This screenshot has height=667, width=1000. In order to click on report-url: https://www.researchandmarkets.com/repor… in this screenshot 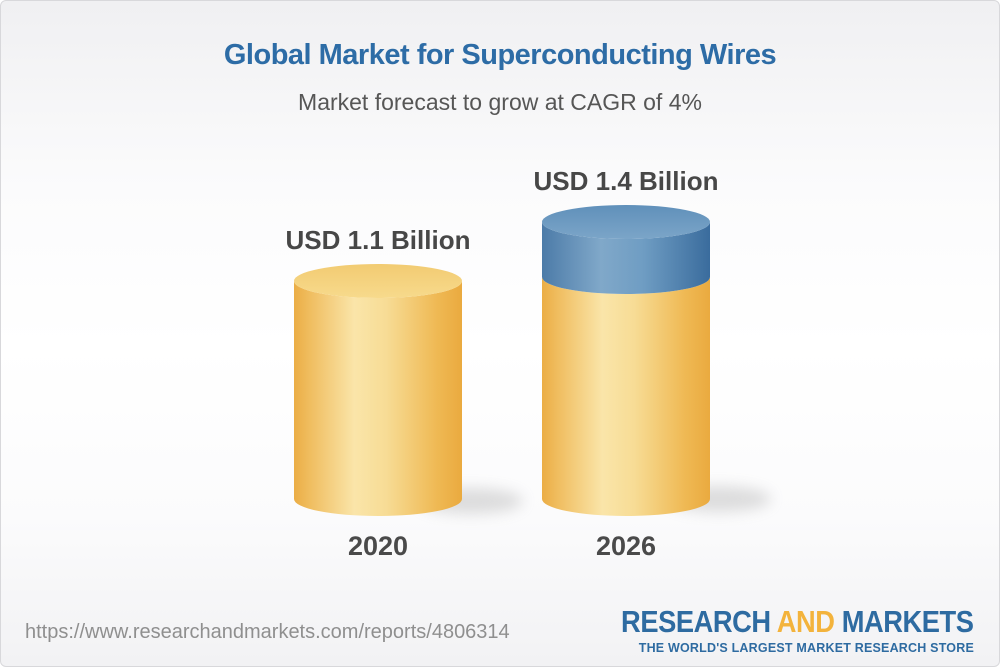, I will do `click(267, 632)`.